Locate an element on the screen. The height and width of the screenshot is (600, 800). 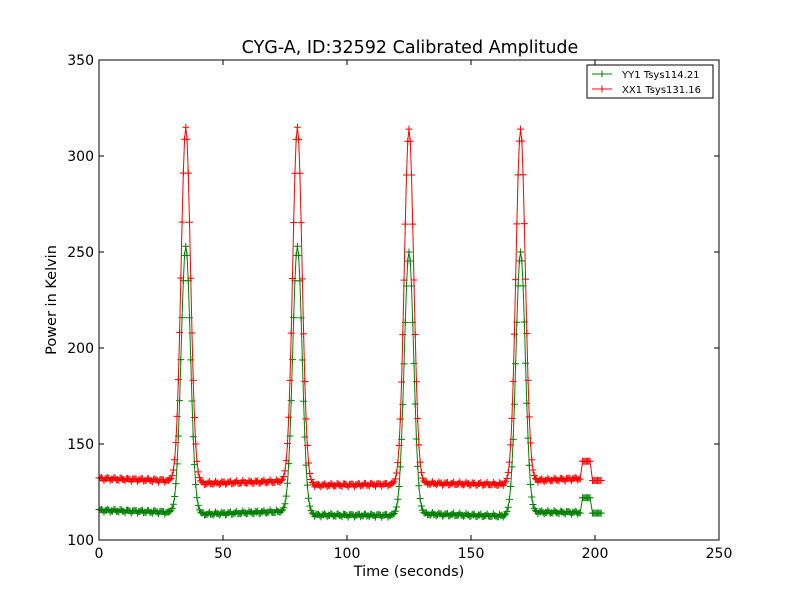
legend-marker is located at coordinates (602, 74).